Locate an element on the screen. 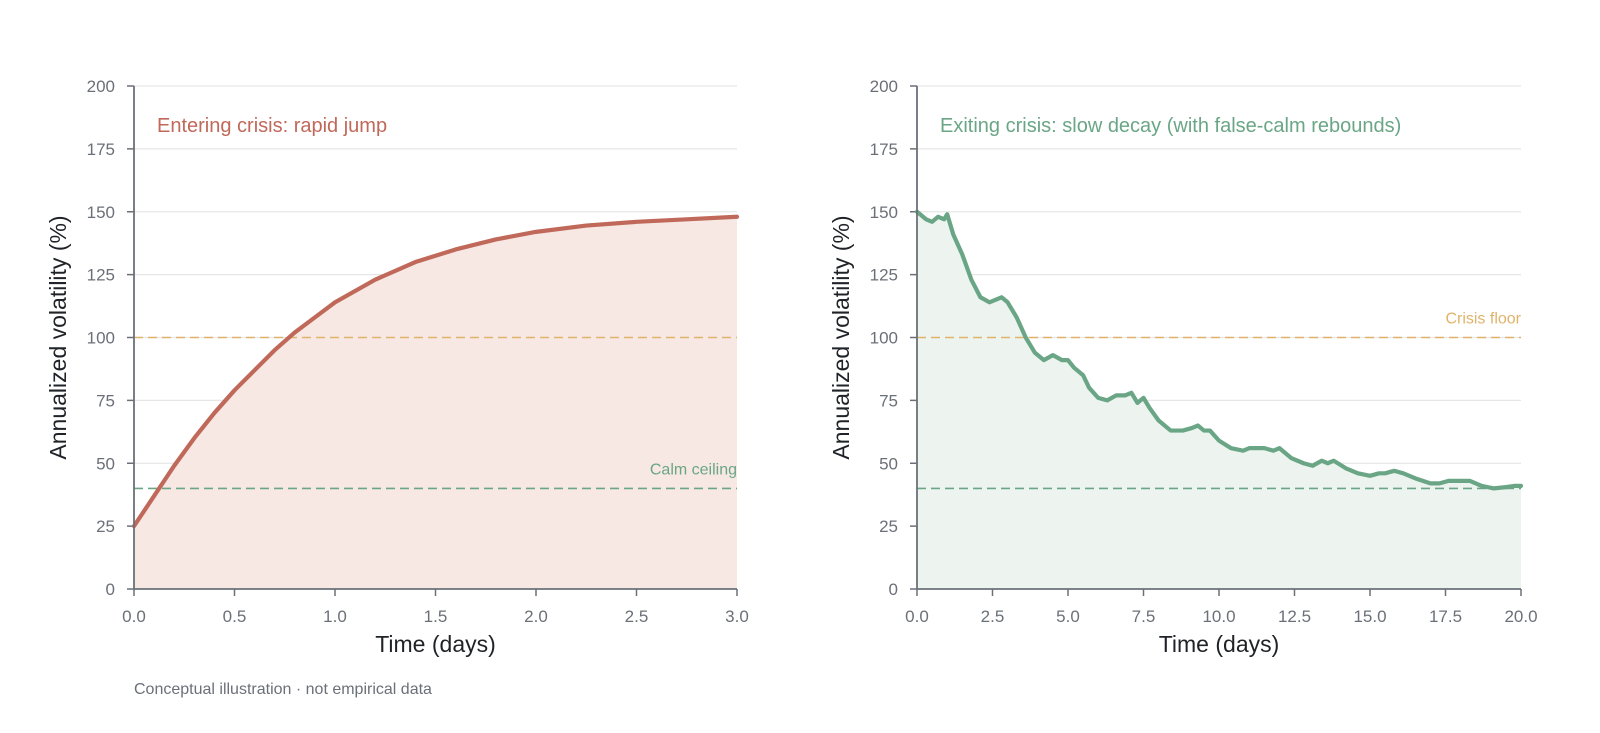 The width and height of the screenshot is (1600, 733). x-tick-label: 1.5 is located at coordinates (436, 616).